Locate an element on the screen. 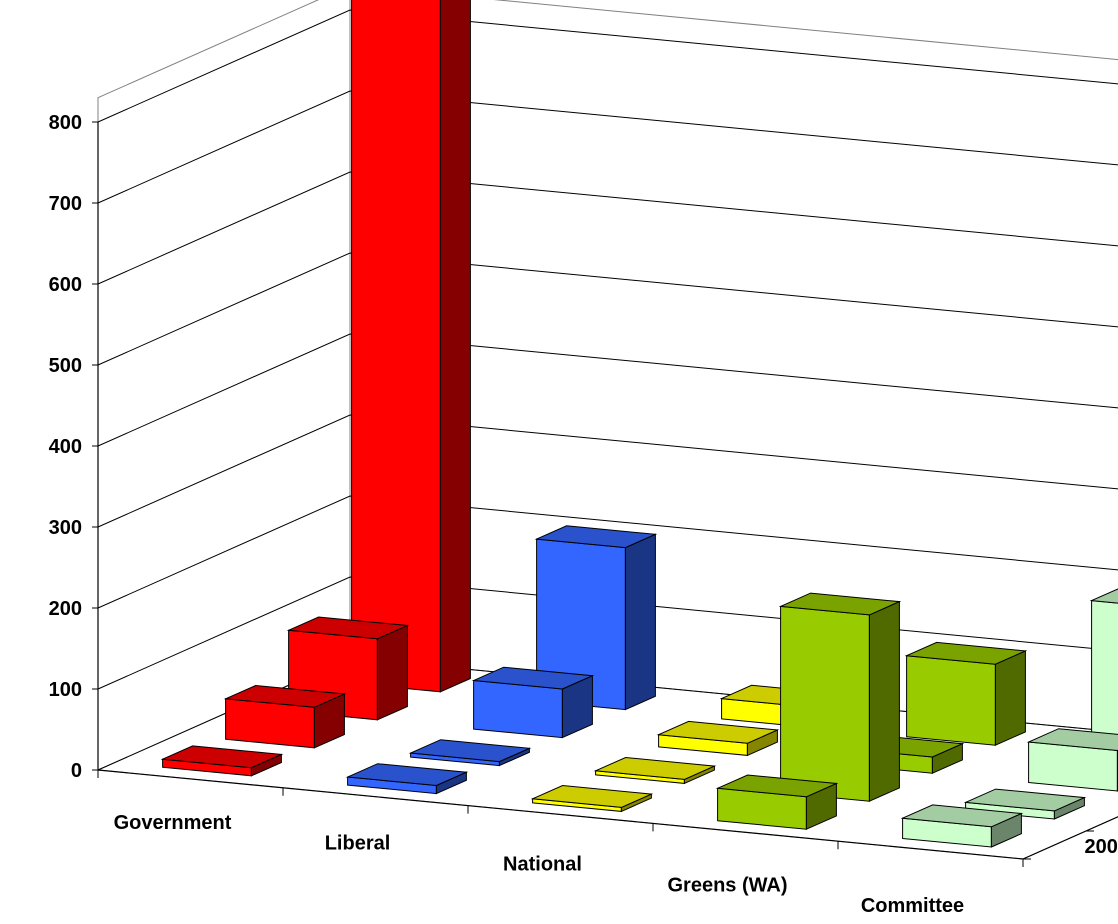  y-tick-label: 200 is located at coordinates (65, 609).